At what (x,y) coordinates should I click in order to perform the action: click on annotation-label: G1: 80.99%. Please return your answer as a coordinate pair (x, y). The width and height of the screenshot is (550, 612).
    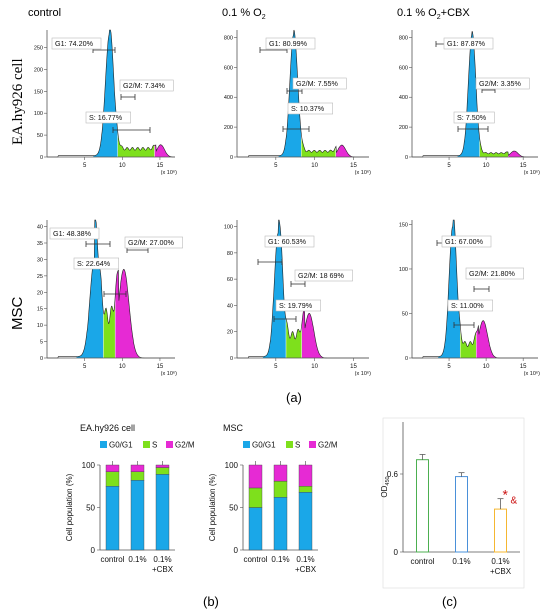
    Looking at the image, I should click on (288, 43).